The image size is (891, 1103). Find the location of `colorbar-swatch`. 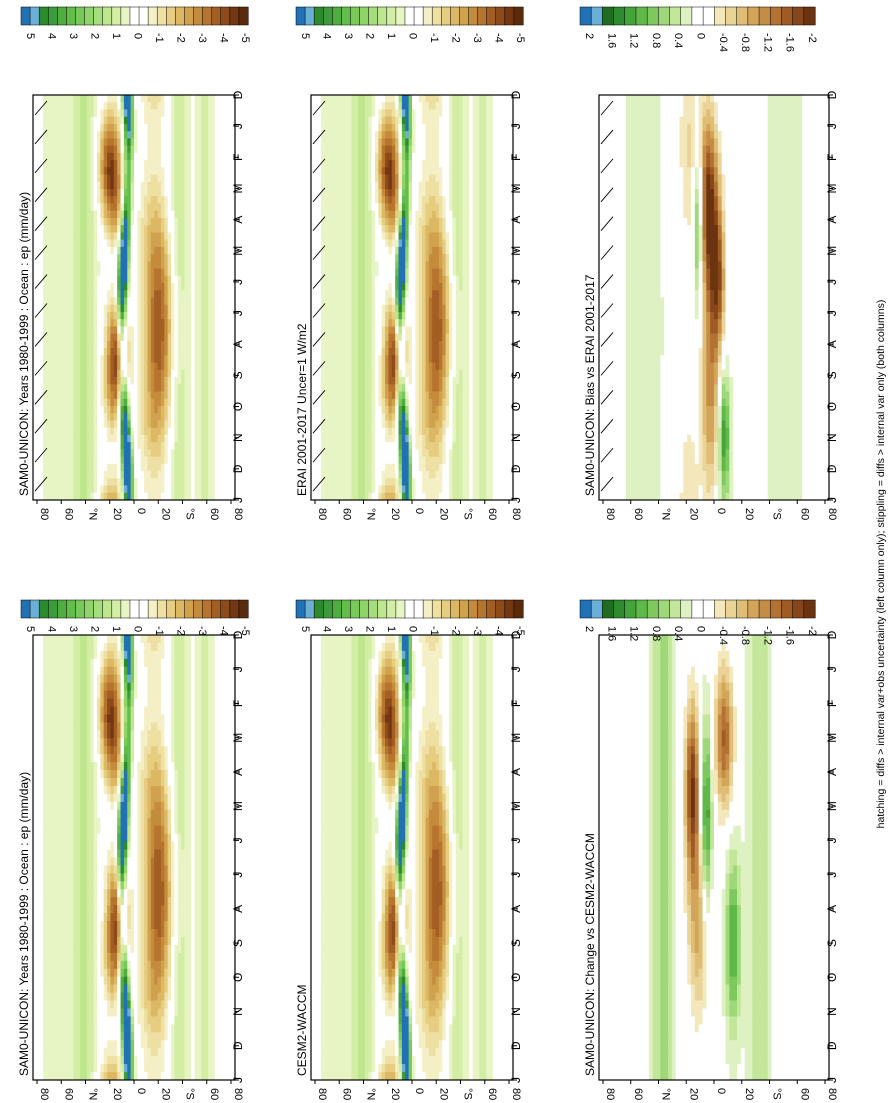

colorbar-swatch is located at coordinates (207, 16).